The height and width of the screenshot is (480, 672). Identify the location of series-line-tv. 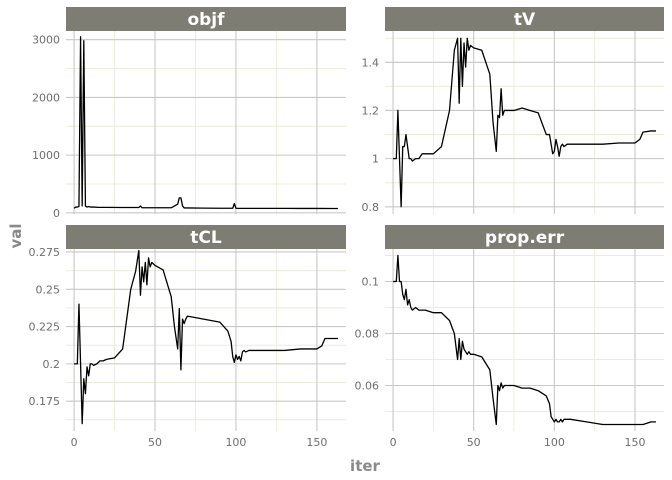
(524, 122).